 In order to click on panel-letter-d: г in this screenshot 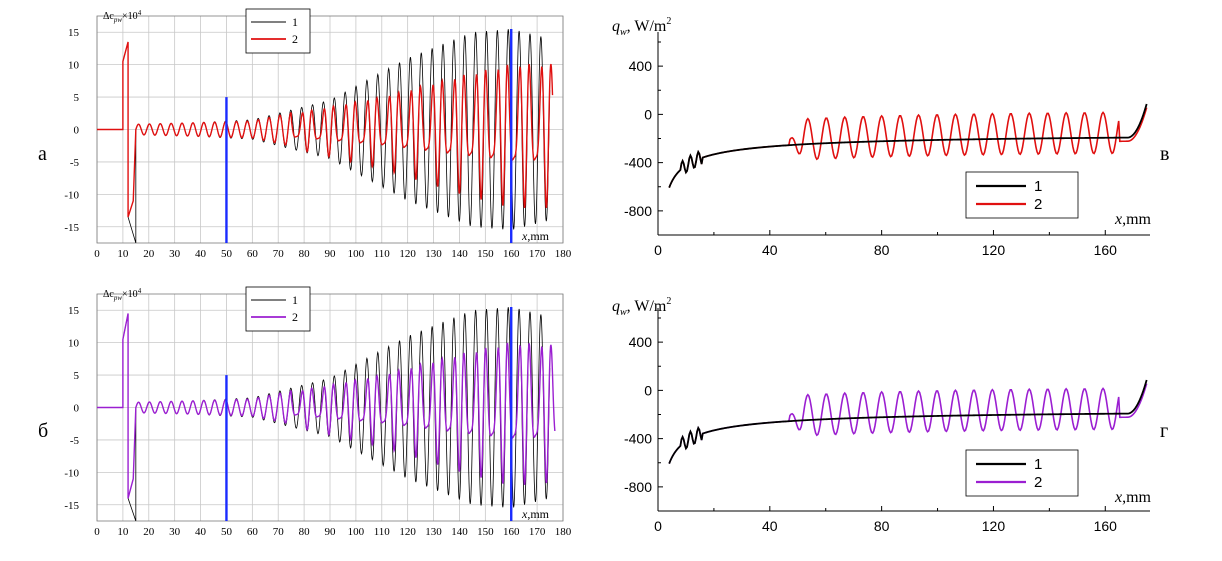, I will do `click(1164, 431)`.